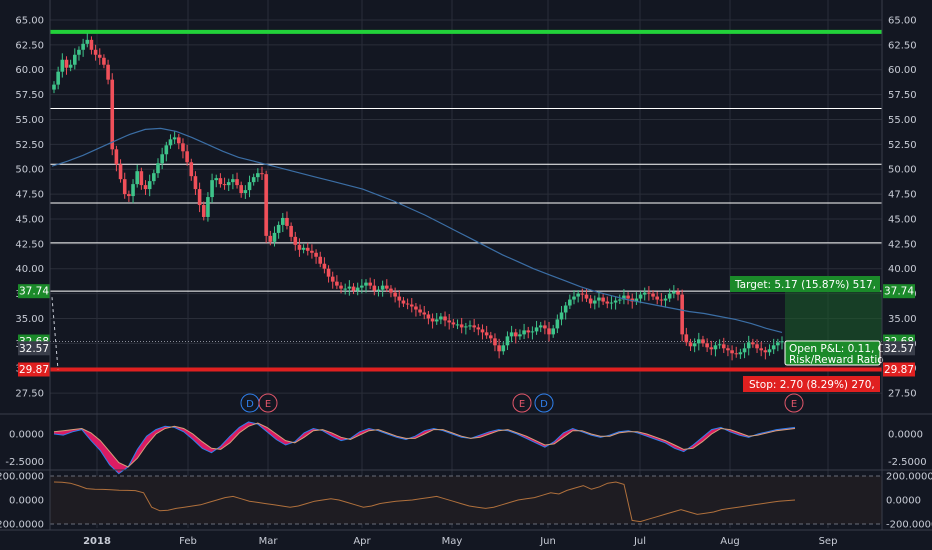 The image size is (932, 550). Describe the element at coordinates (466, 500) in the screenshot. I see `oscillator-band` at that location.